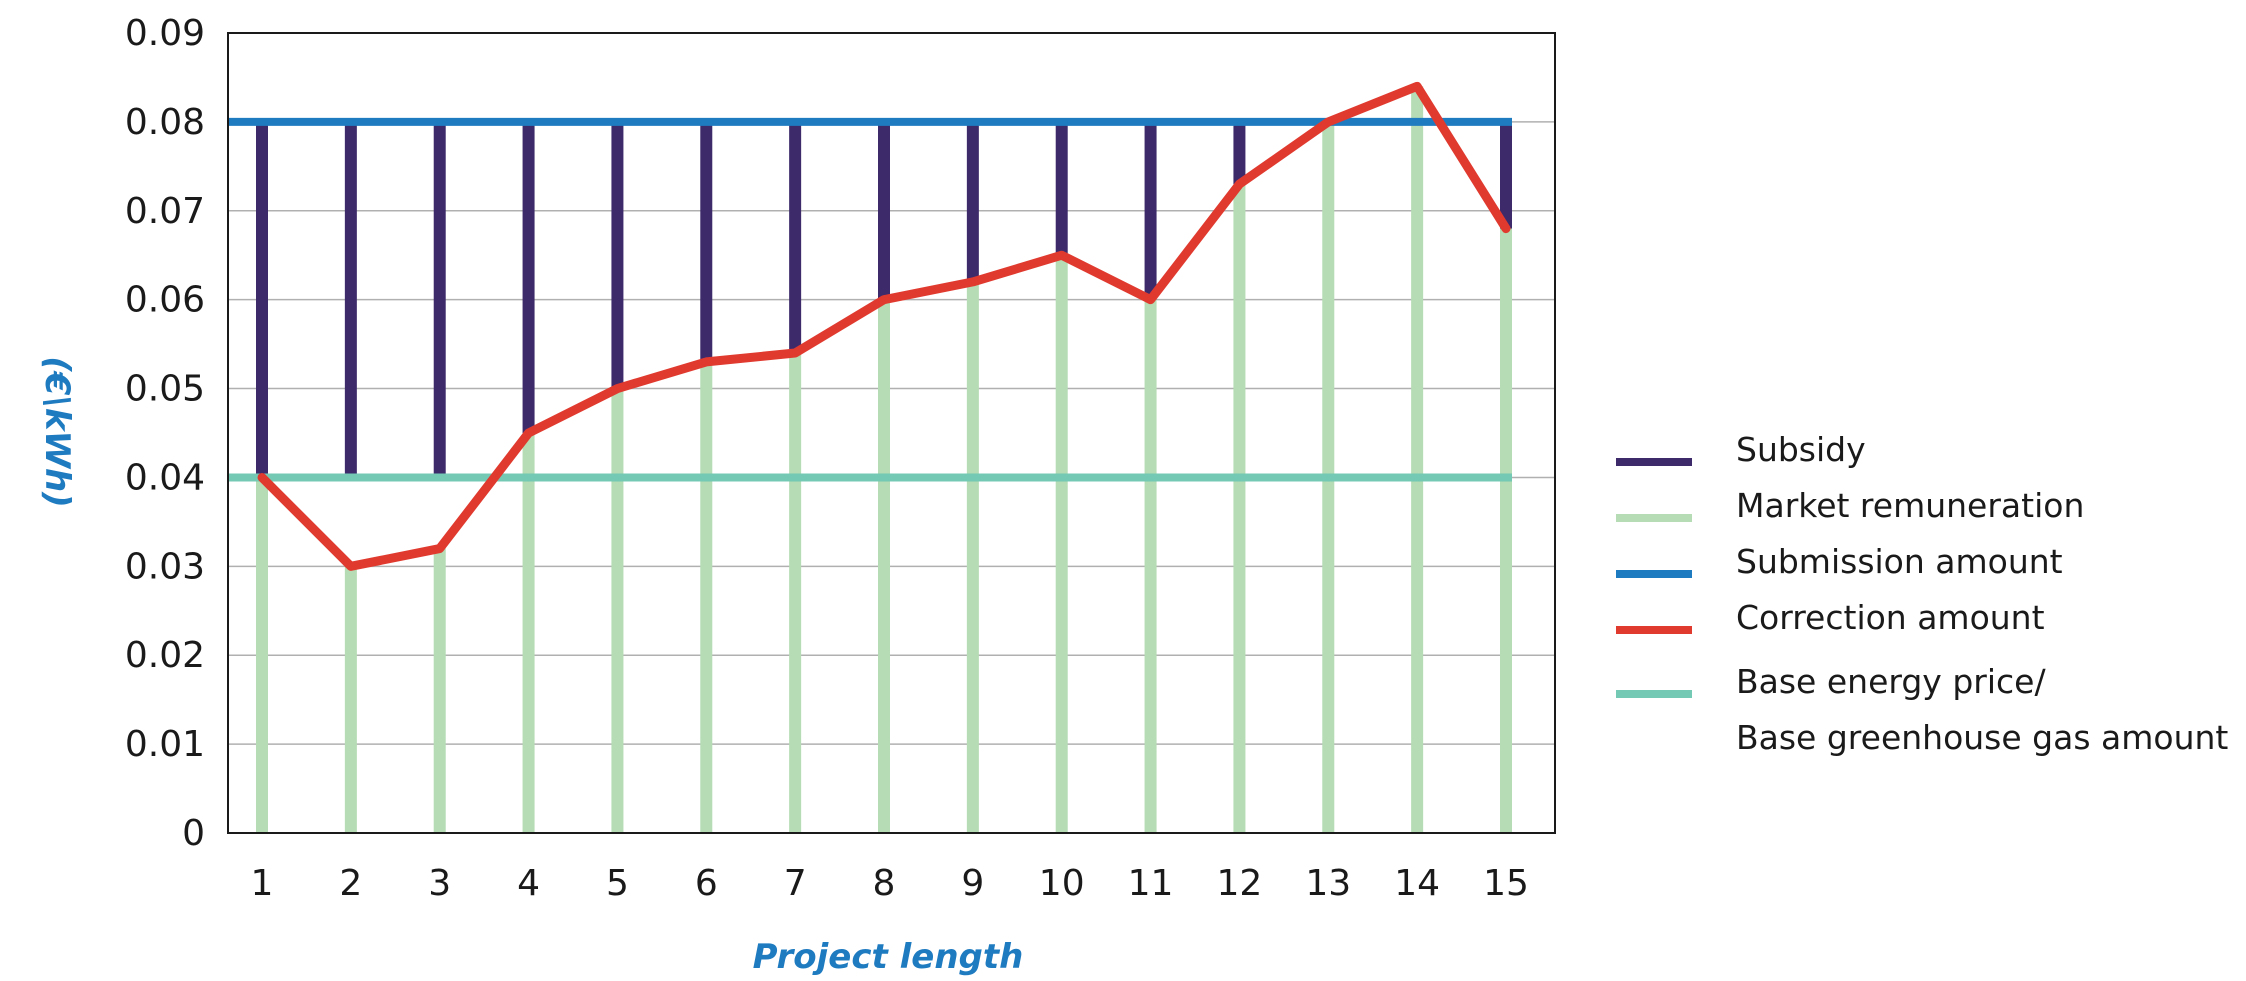 The image size is (2246, 981). What do you see at coordinates (193, 833) in the screenshot?
I see `y-tick-label: 0` at bounding box center [193, 833].